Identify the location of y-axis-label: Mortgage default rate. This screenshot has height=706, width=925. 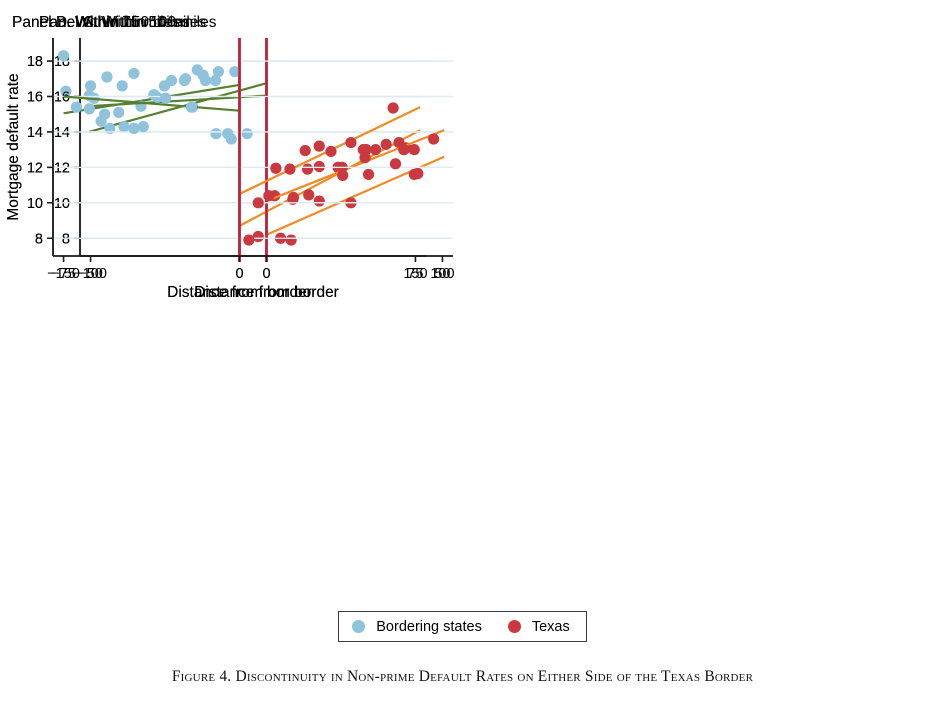
(13, 146).